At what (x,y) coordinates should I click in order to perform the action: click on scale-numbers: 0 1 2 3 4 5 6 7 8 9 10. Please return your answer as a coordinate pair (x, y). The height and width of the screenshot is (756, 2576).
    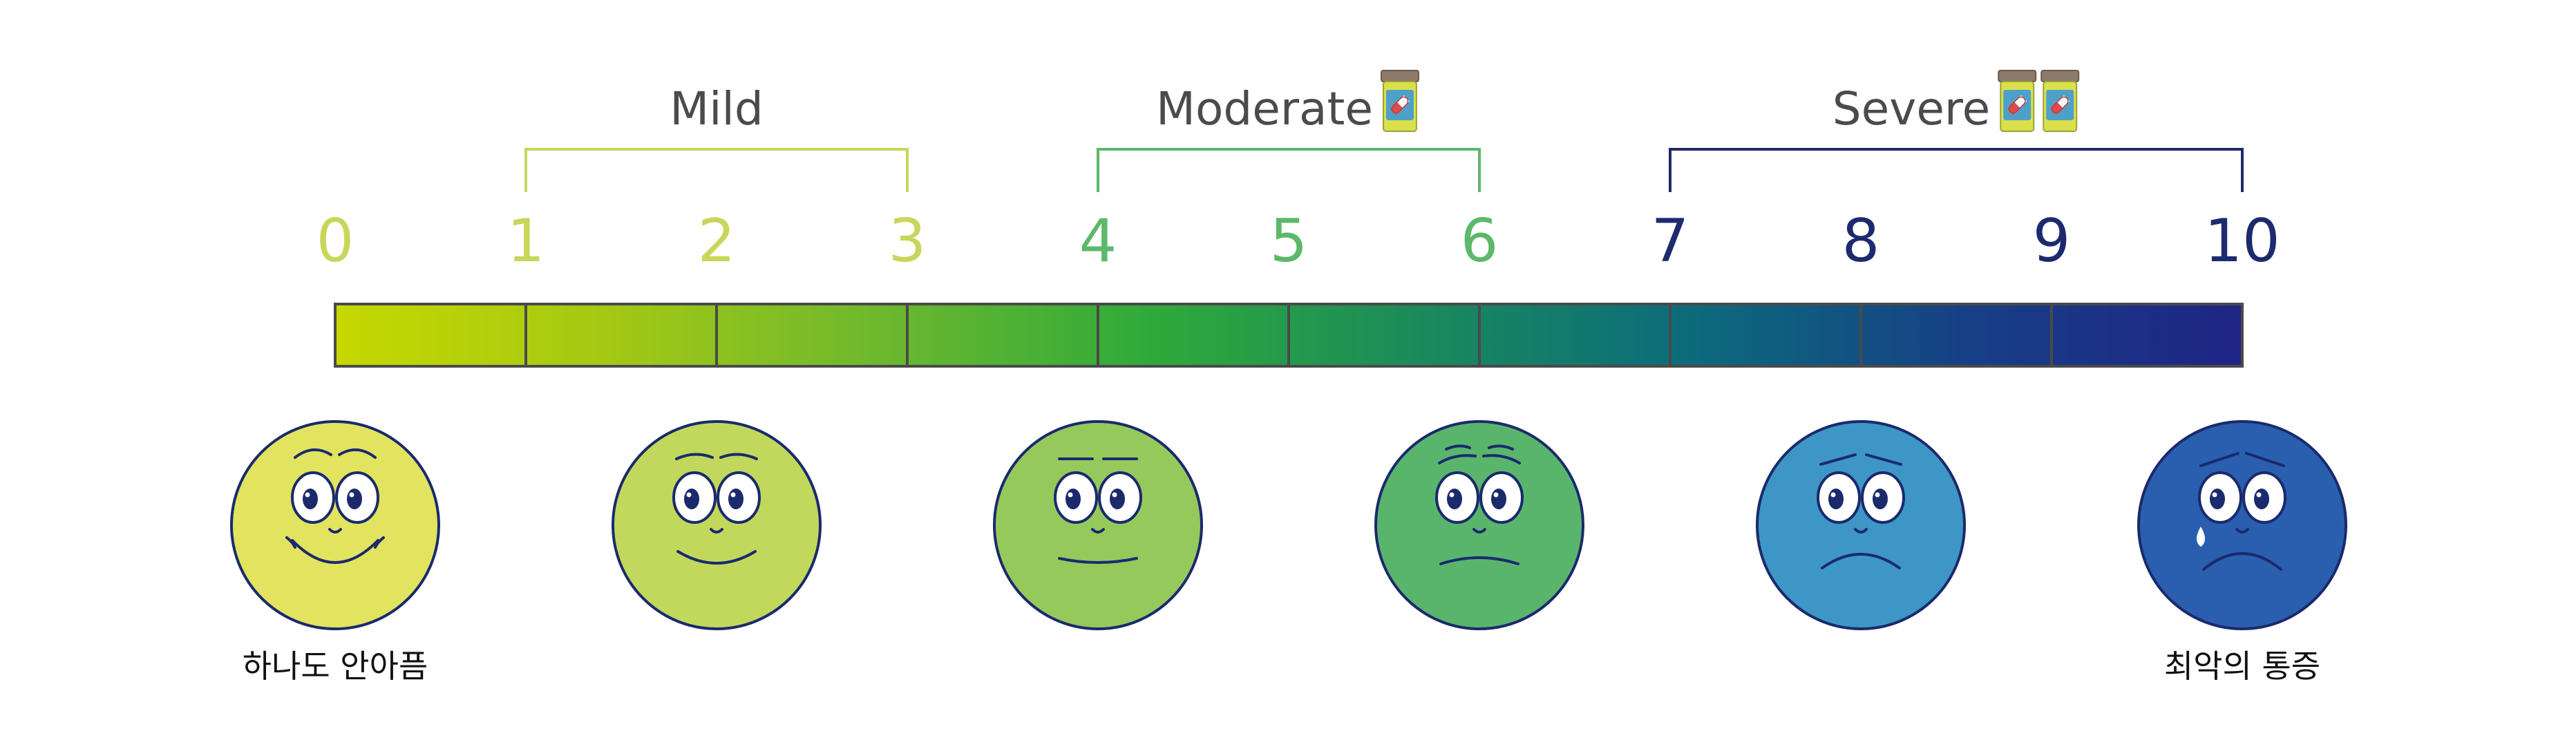
    Looking at the image, I should click on (1298, 241).